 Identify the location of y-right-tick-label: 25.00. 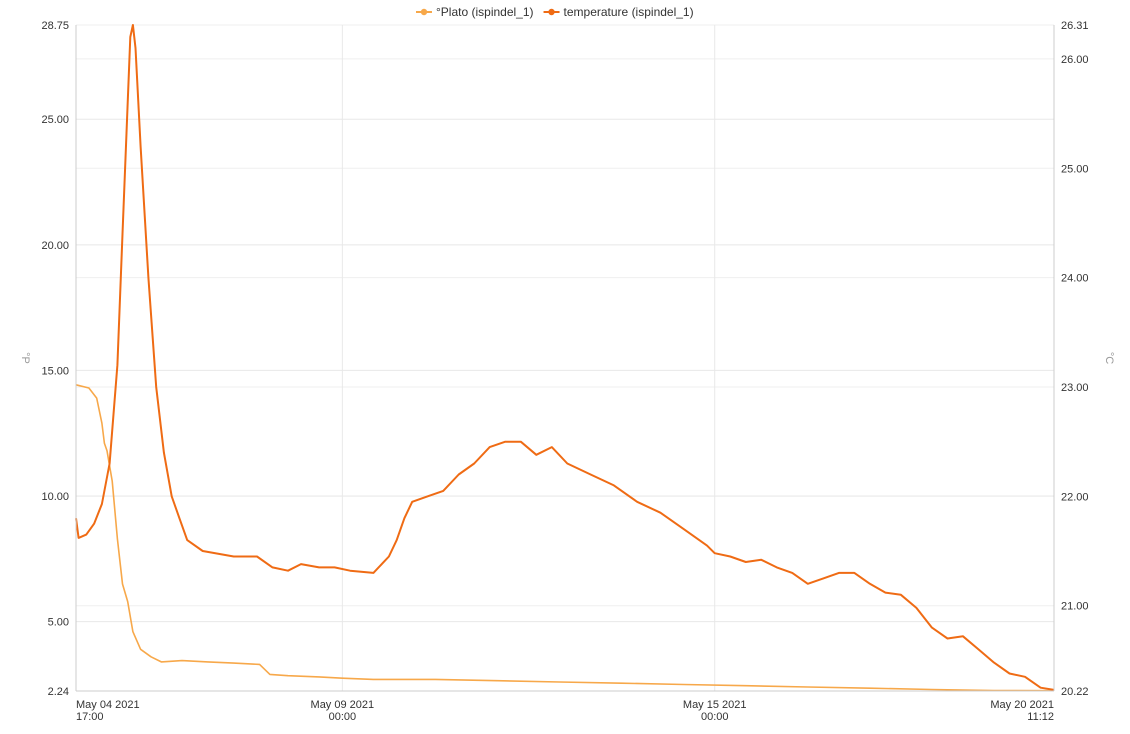
(1075, 169).